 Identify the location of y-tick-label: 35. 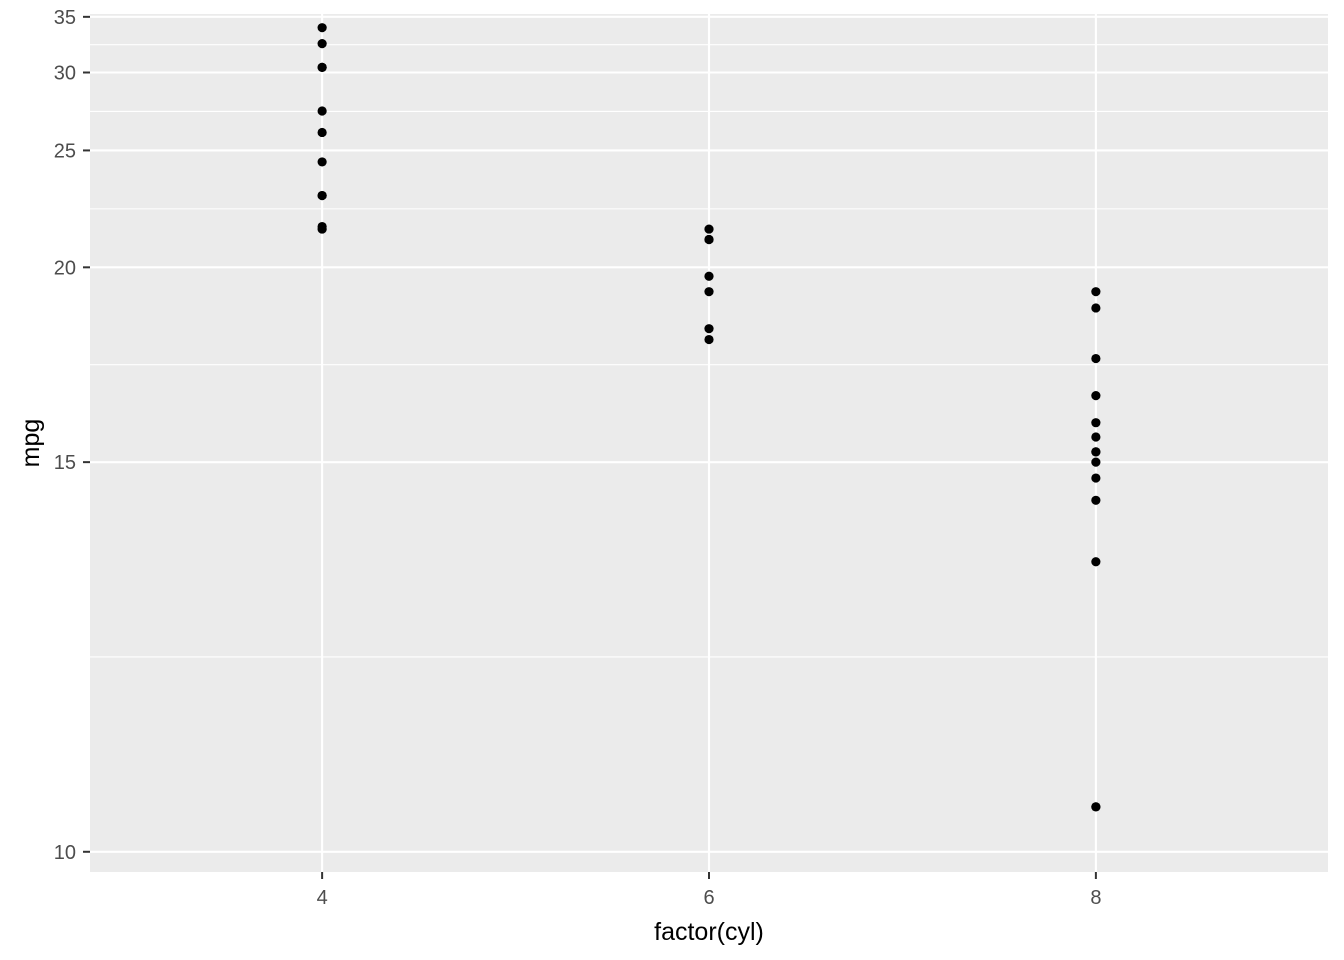
(65, 18).